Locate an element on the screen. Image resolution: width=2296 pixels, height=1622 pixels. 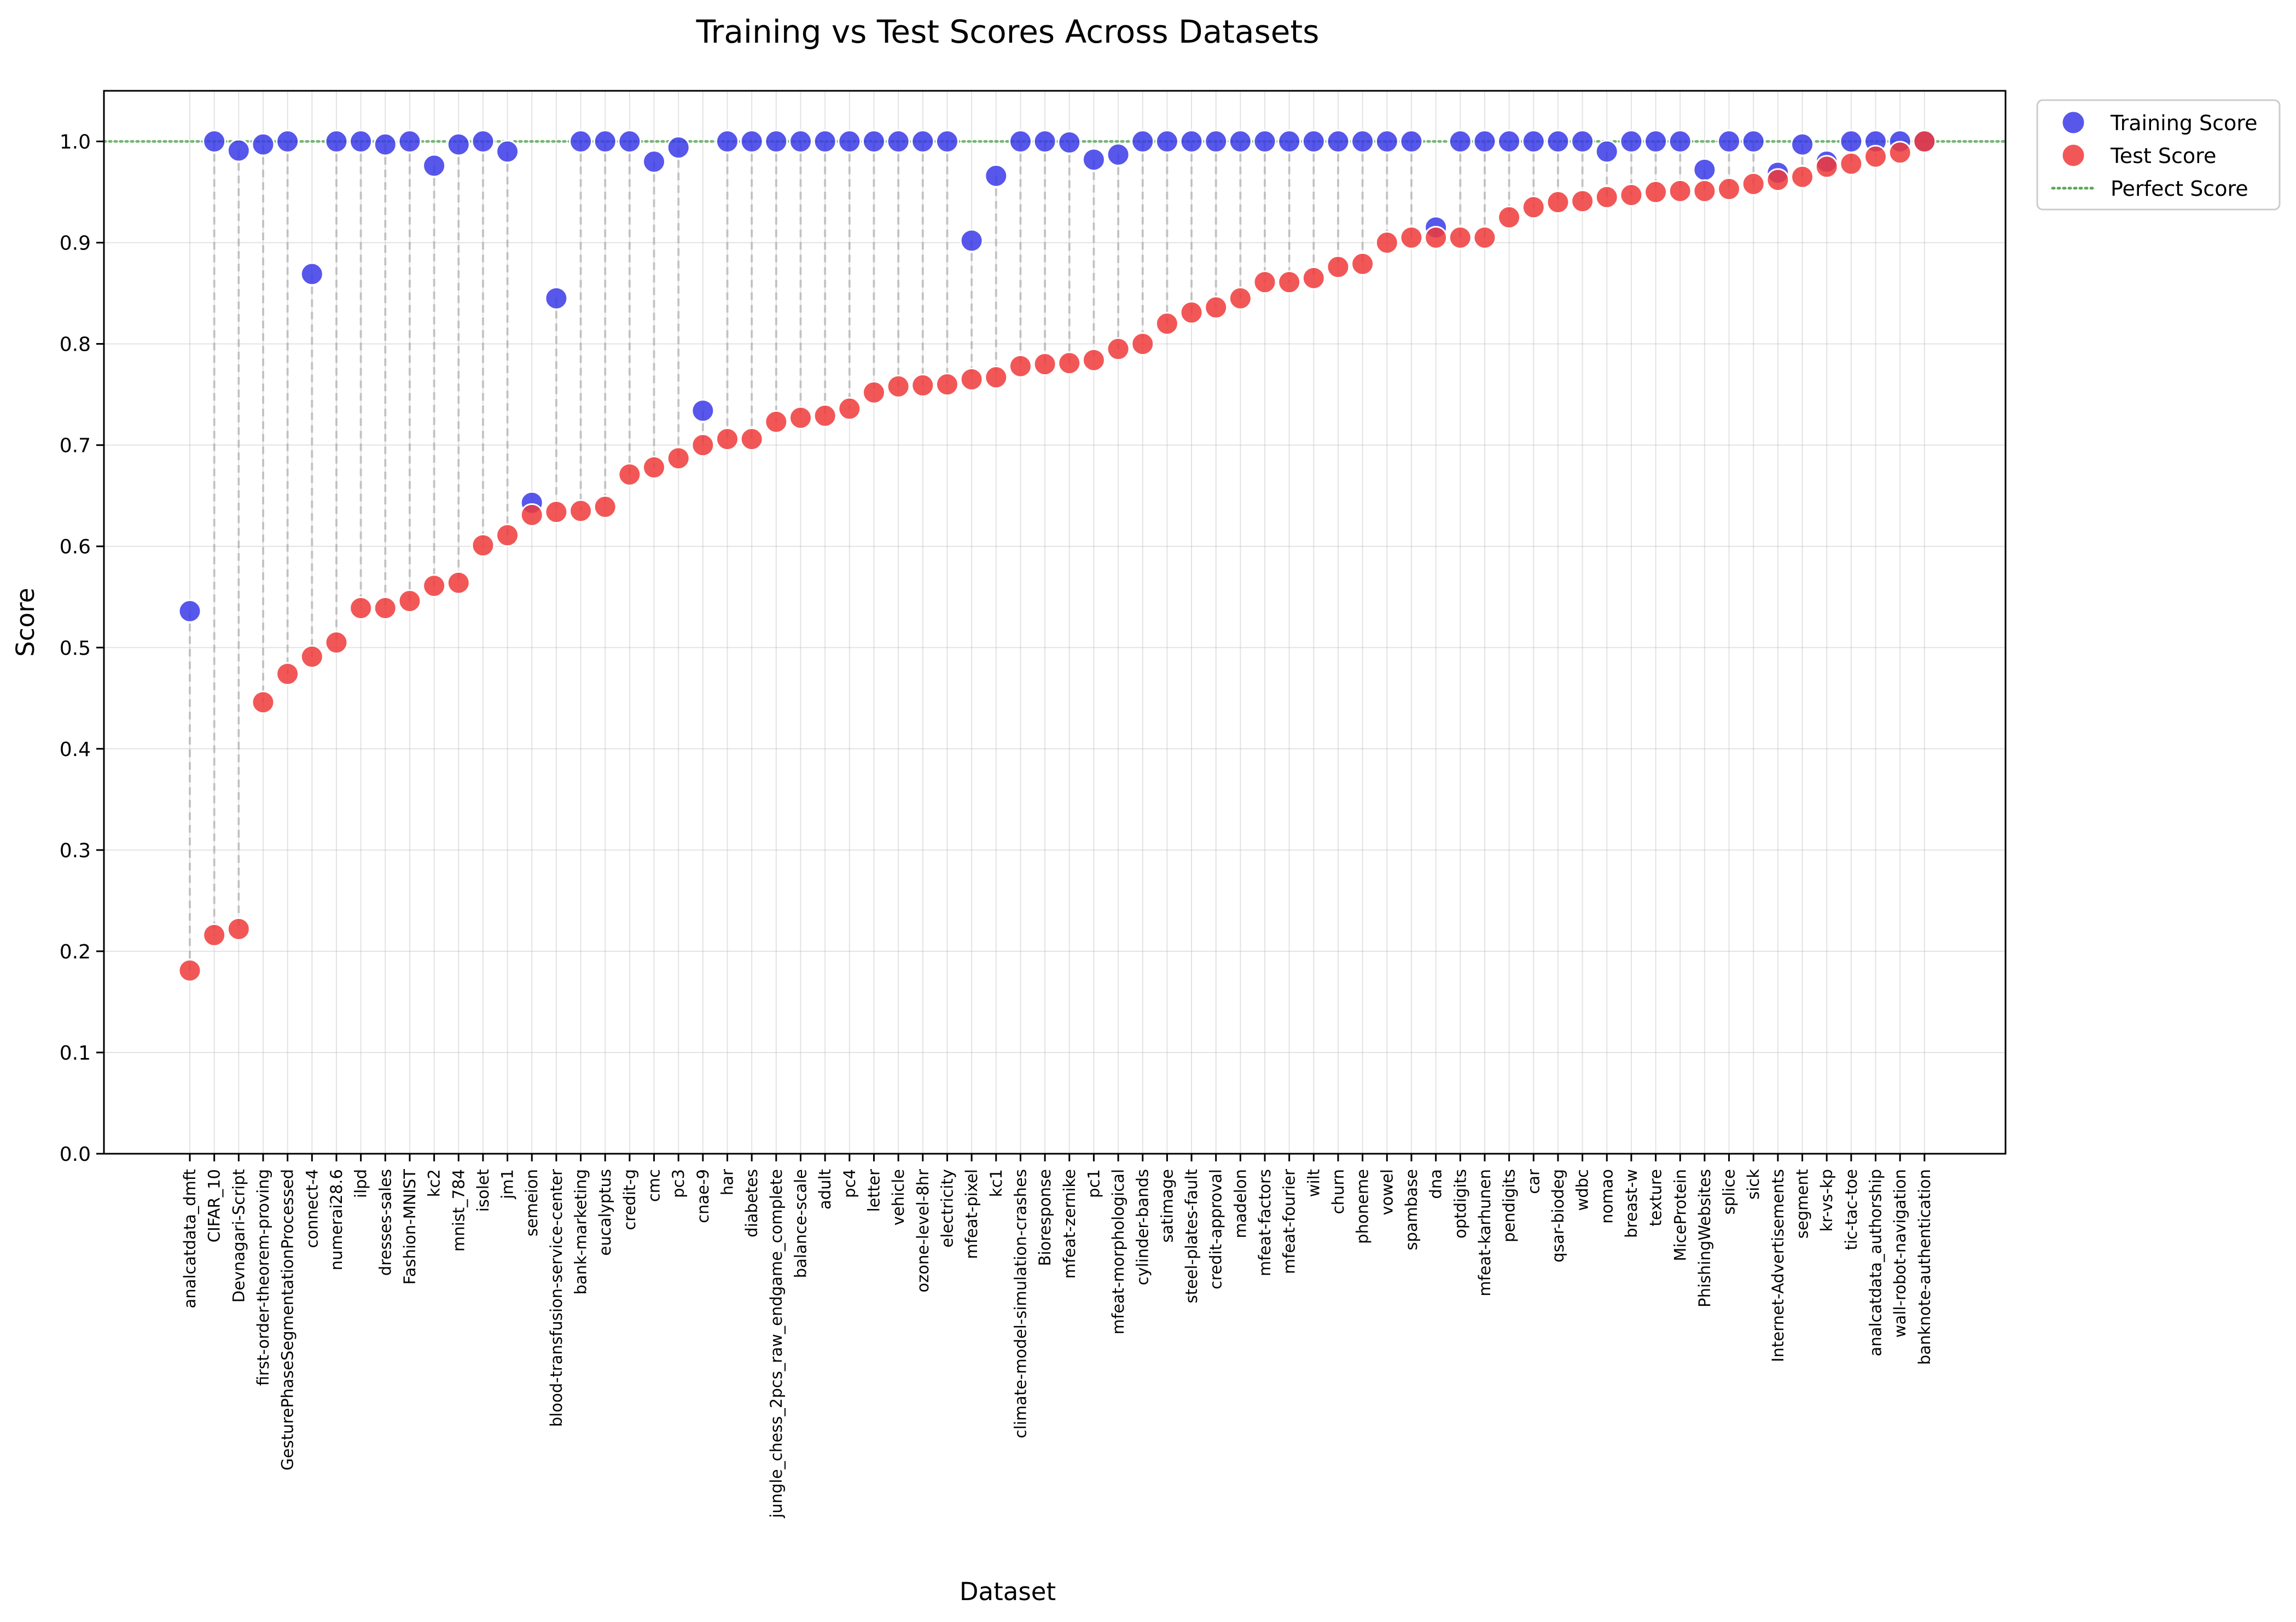
y-tick-label: 0.2 is located at coordinates (75, 952).